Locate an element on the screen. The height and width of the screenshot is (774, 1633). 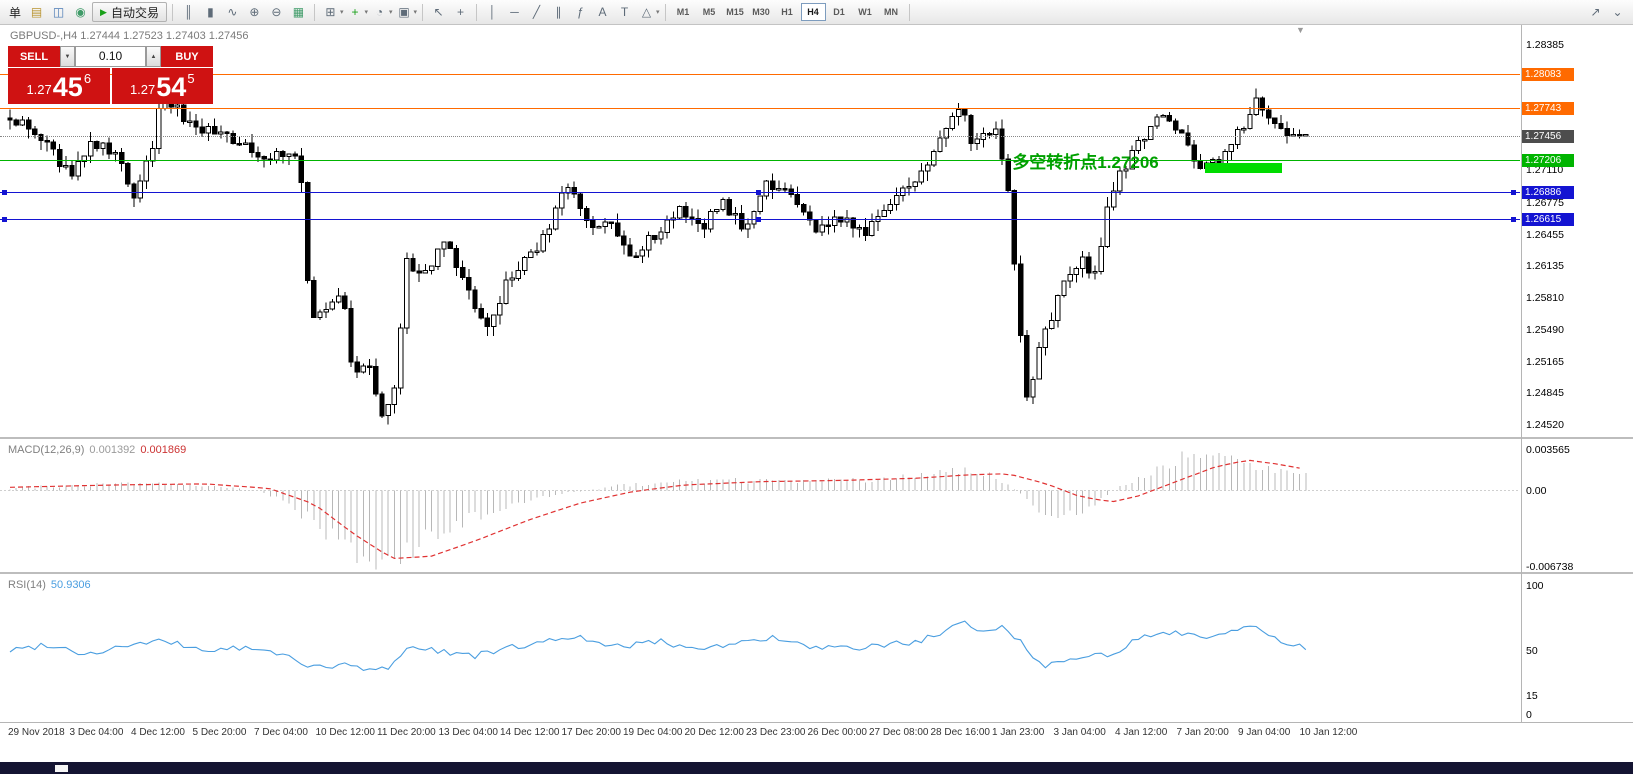
time-axis-label: 27 Dec 08:00 is located at coordinates (899, 732).